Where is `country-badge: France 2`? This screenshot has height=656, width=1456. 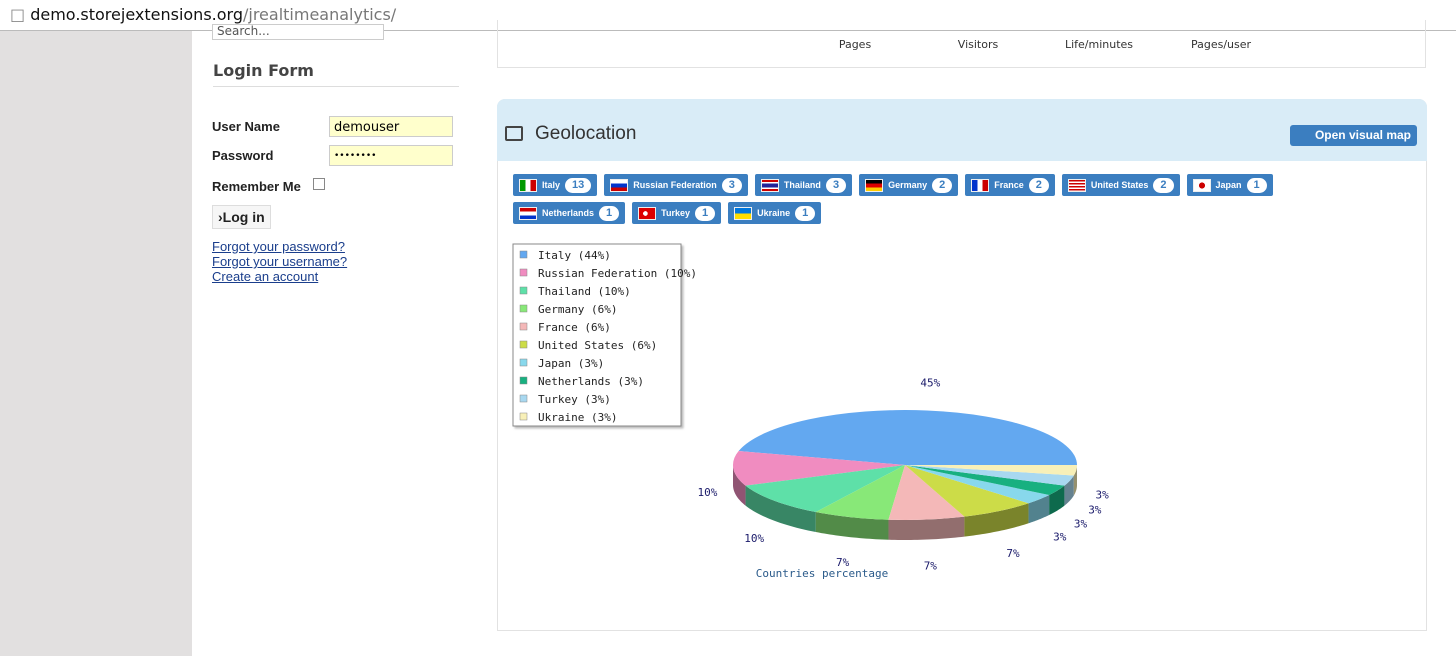
country-badge: France 2 is located at coordinates (1010, 185).